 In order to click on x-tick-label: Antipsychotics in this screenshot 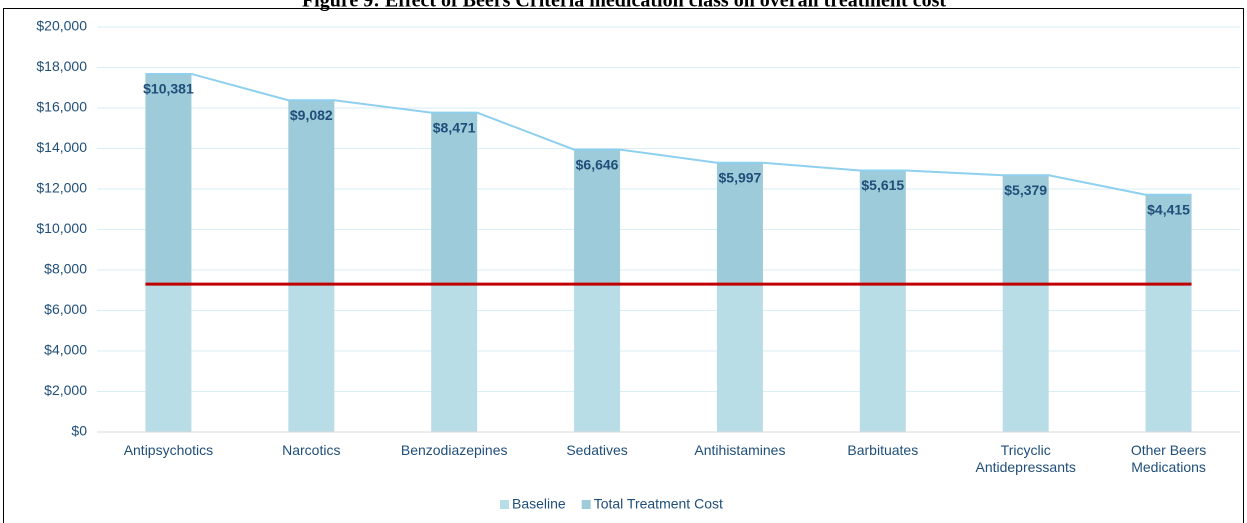, I will do `click(168, 450)`.